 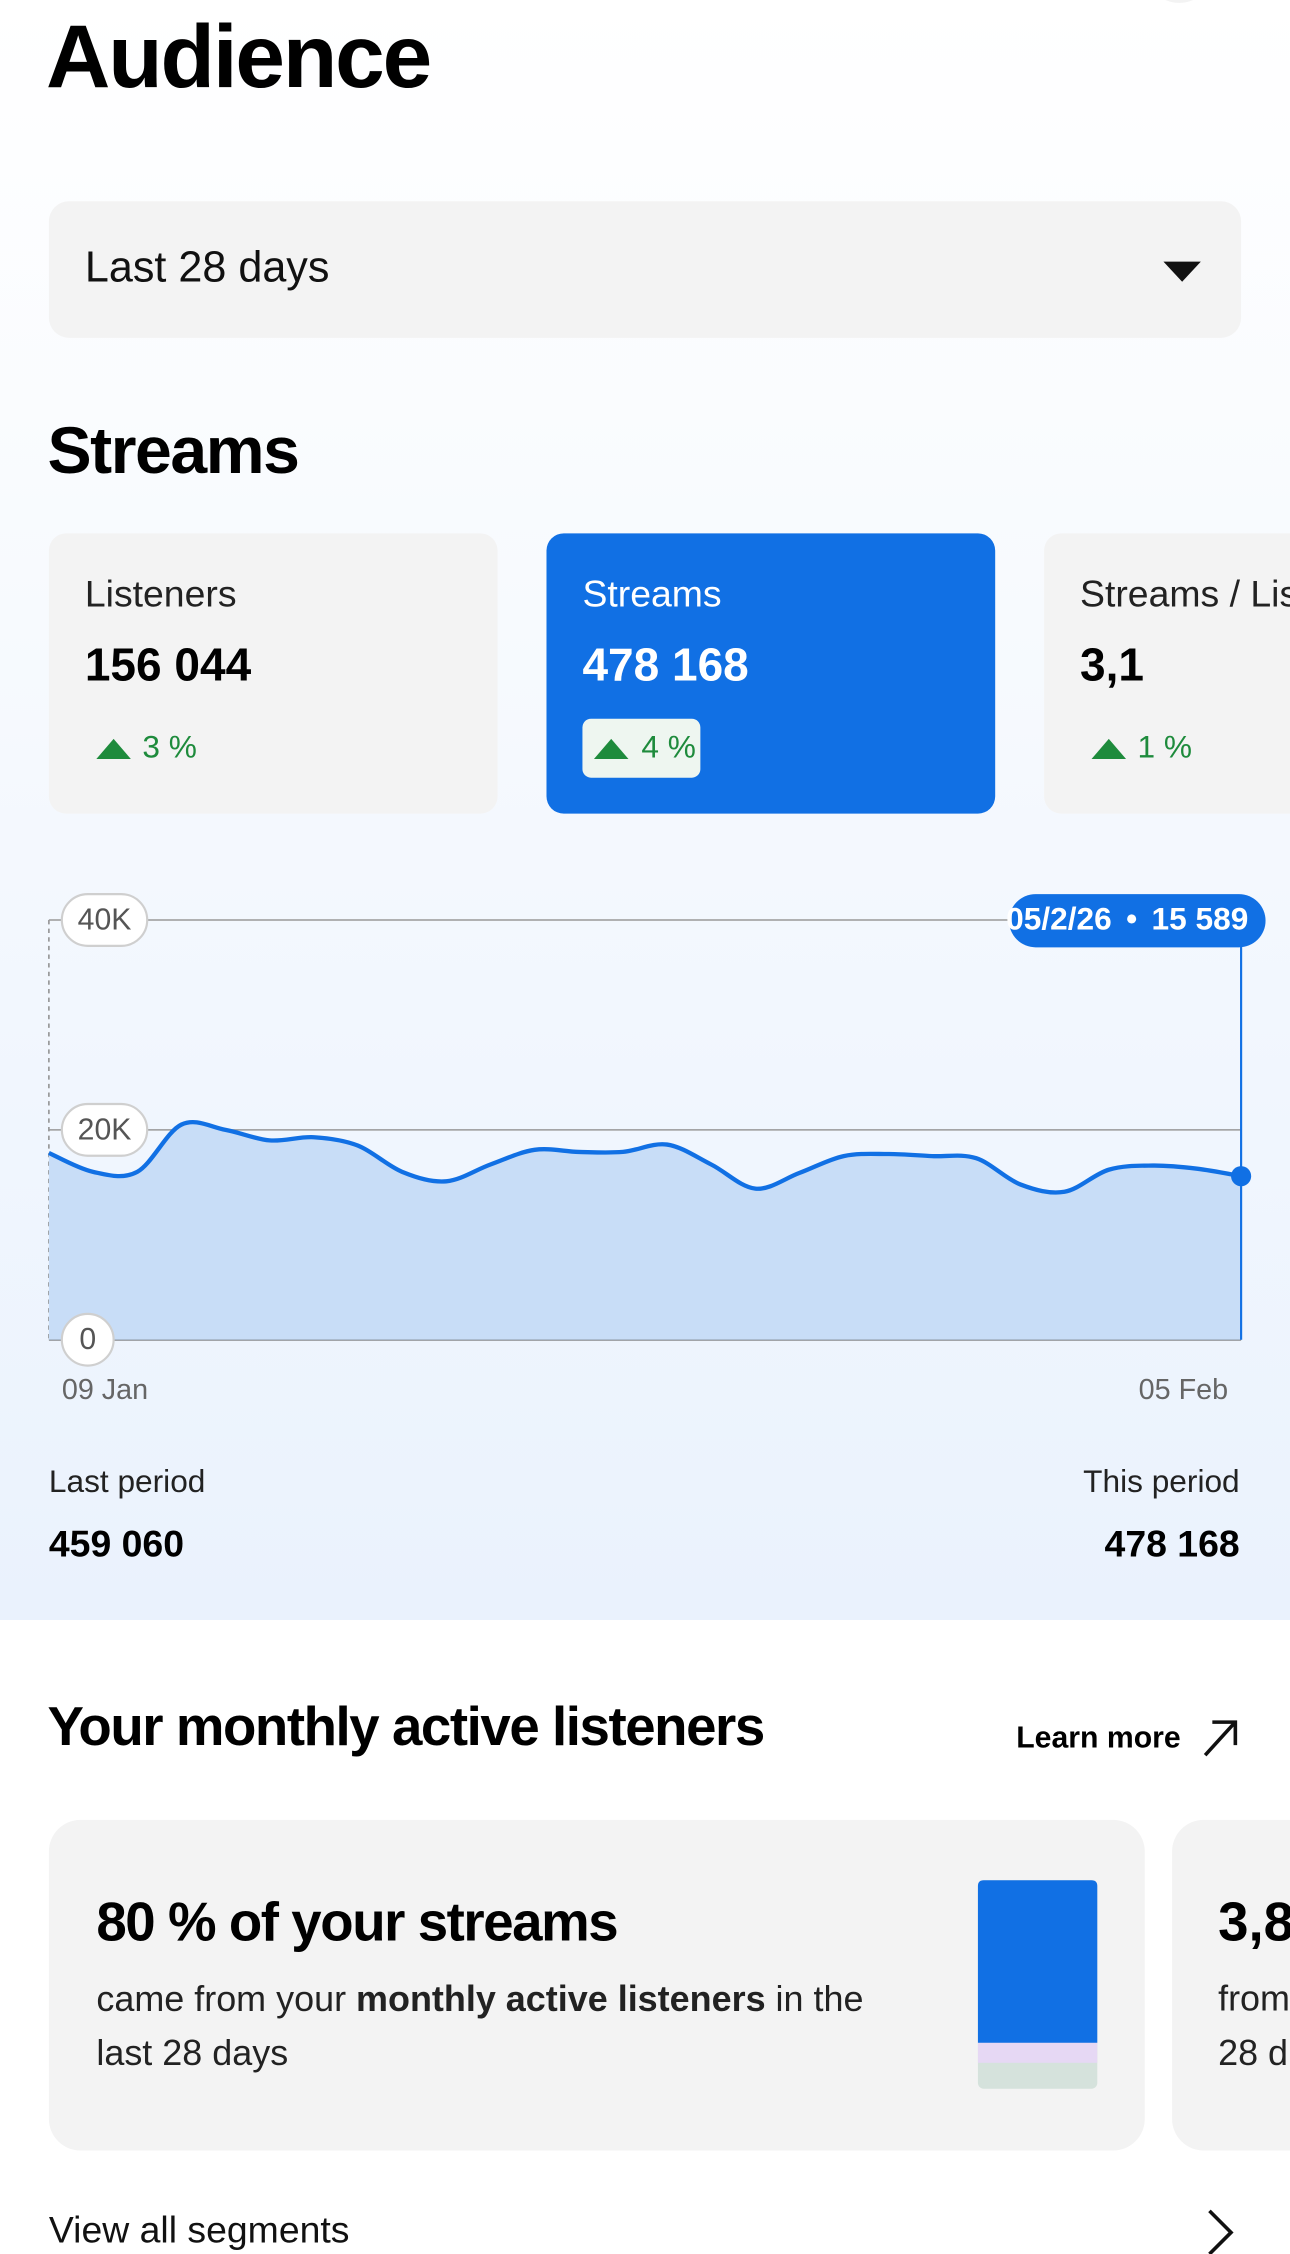 I want to click on y-tick-label: 0, so click(x=87, y=1339).